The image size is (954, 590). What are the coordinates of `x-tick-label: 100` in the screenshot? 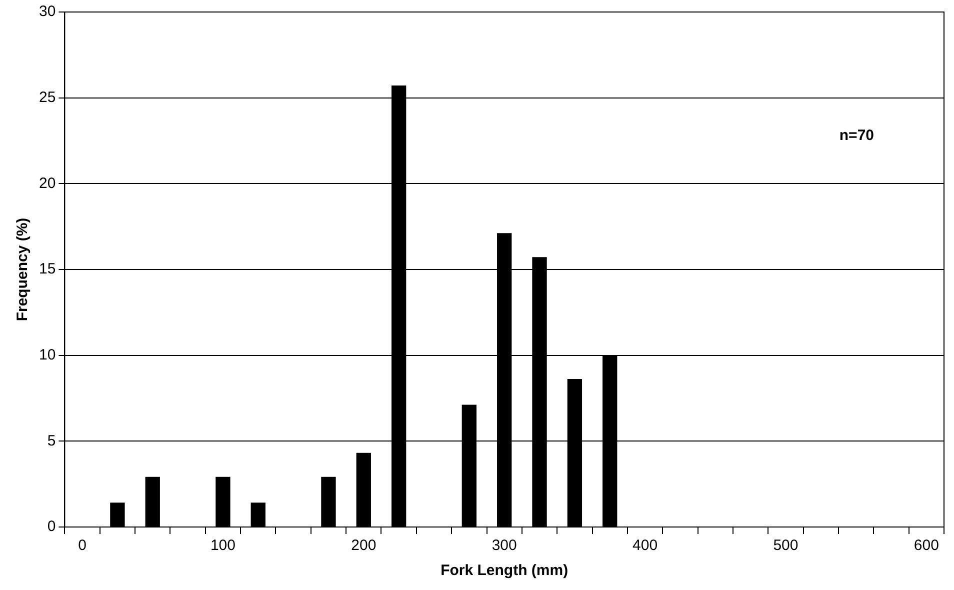 It's located at (223, 545).